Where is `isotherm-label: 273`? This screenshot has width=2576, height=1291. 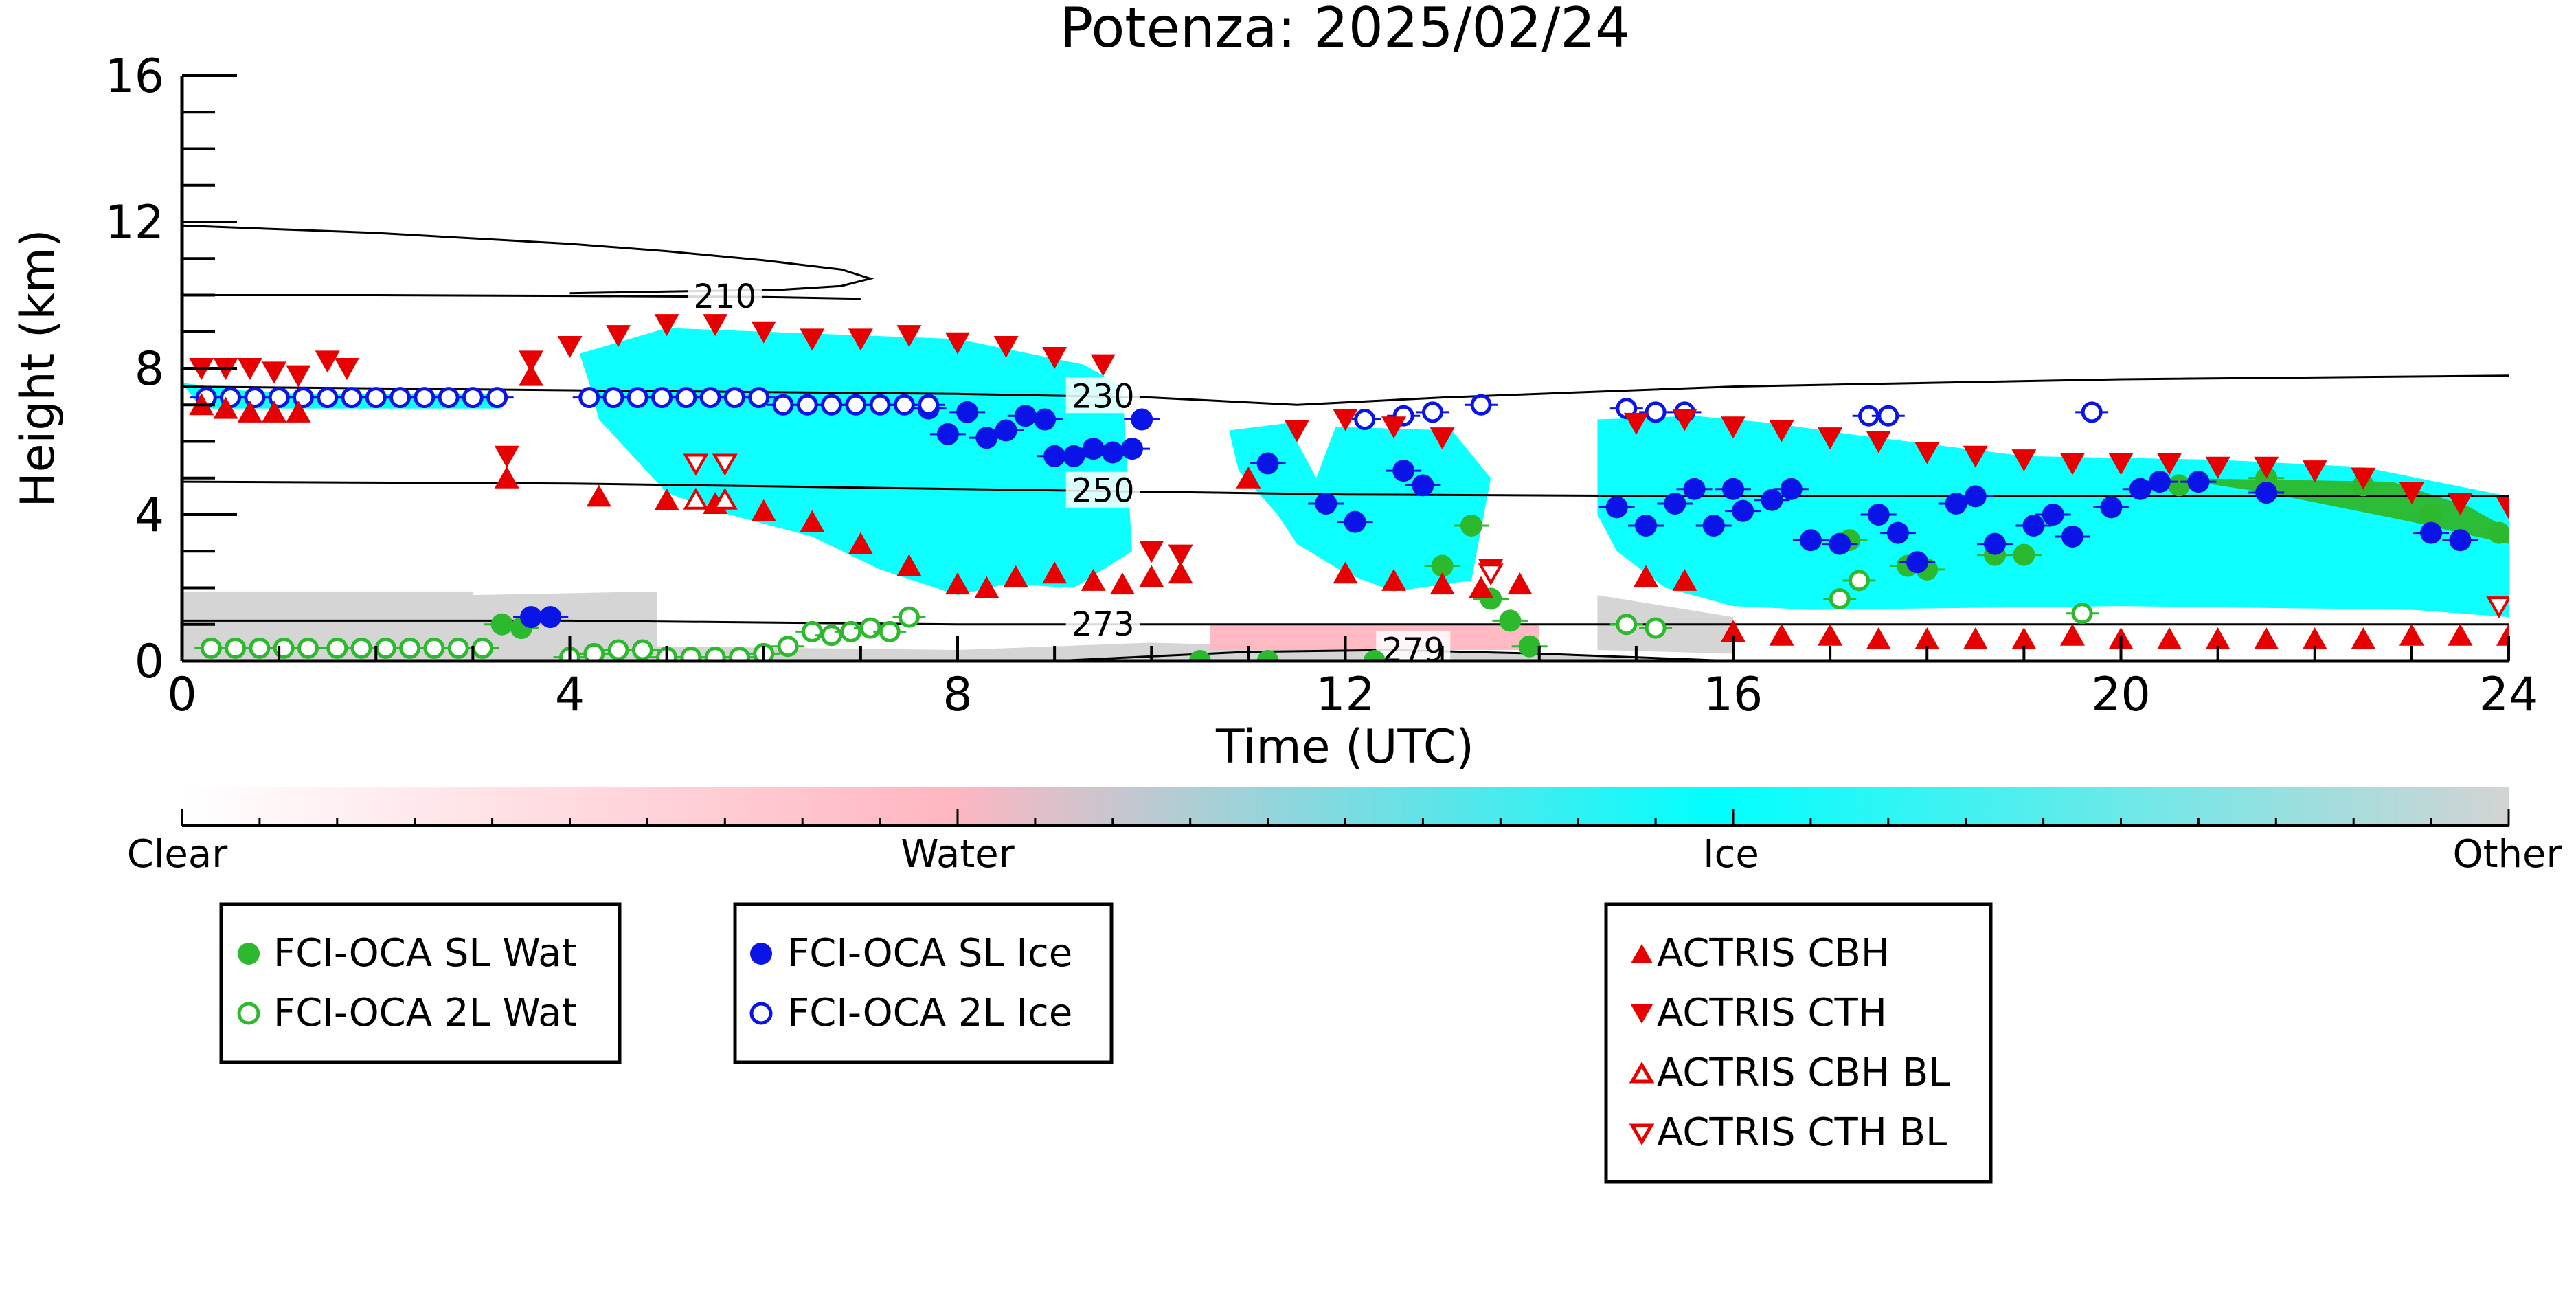
isotherm-label: 273 is located at coordinates (1103, 624).